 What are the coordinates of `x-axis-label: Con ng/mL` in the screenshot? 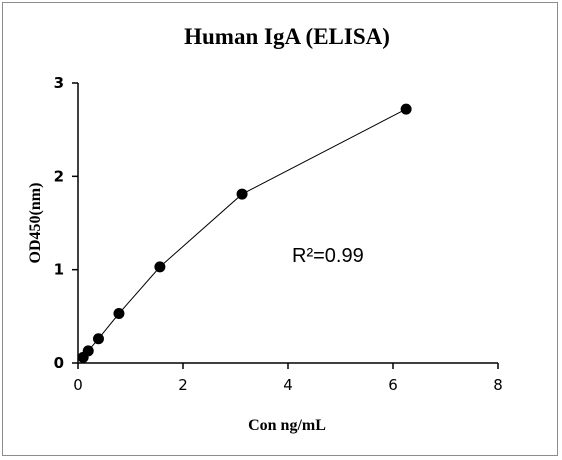 It's located at (287, 425).